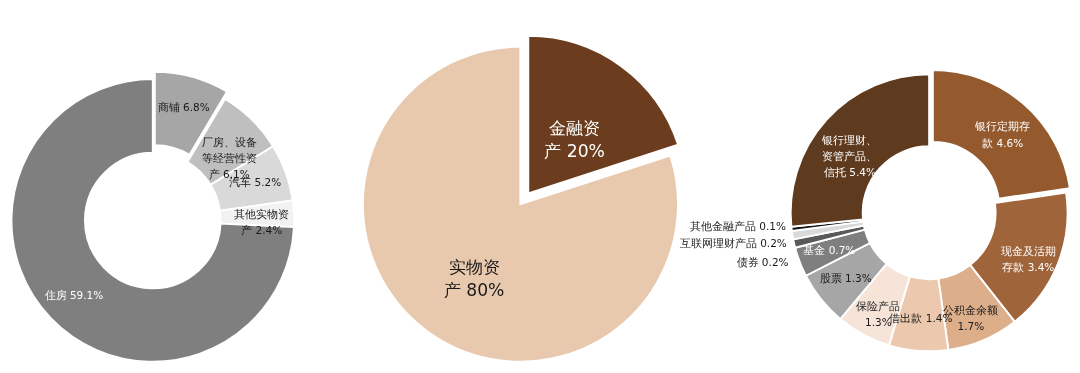  I want to click on slice-label: 金融资产 20%, so click(574, 140).